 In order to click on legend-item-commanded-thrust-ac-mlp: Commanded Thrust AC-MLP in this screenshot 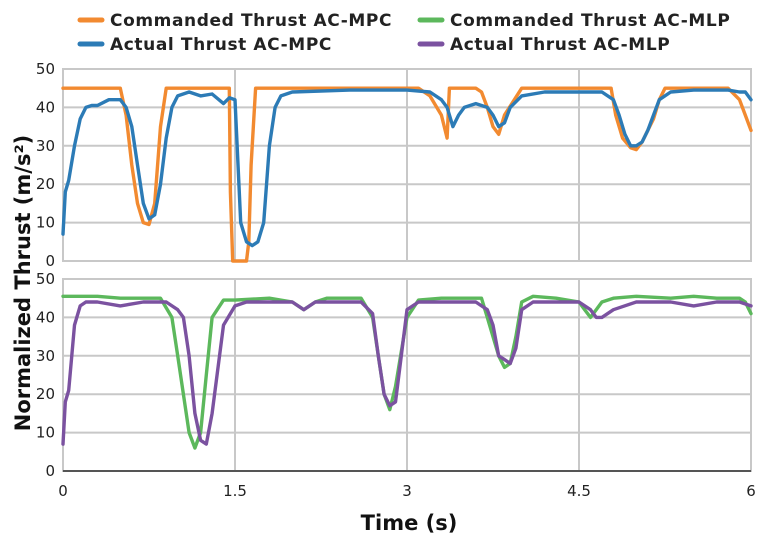, I will do `click(573, 21)`.